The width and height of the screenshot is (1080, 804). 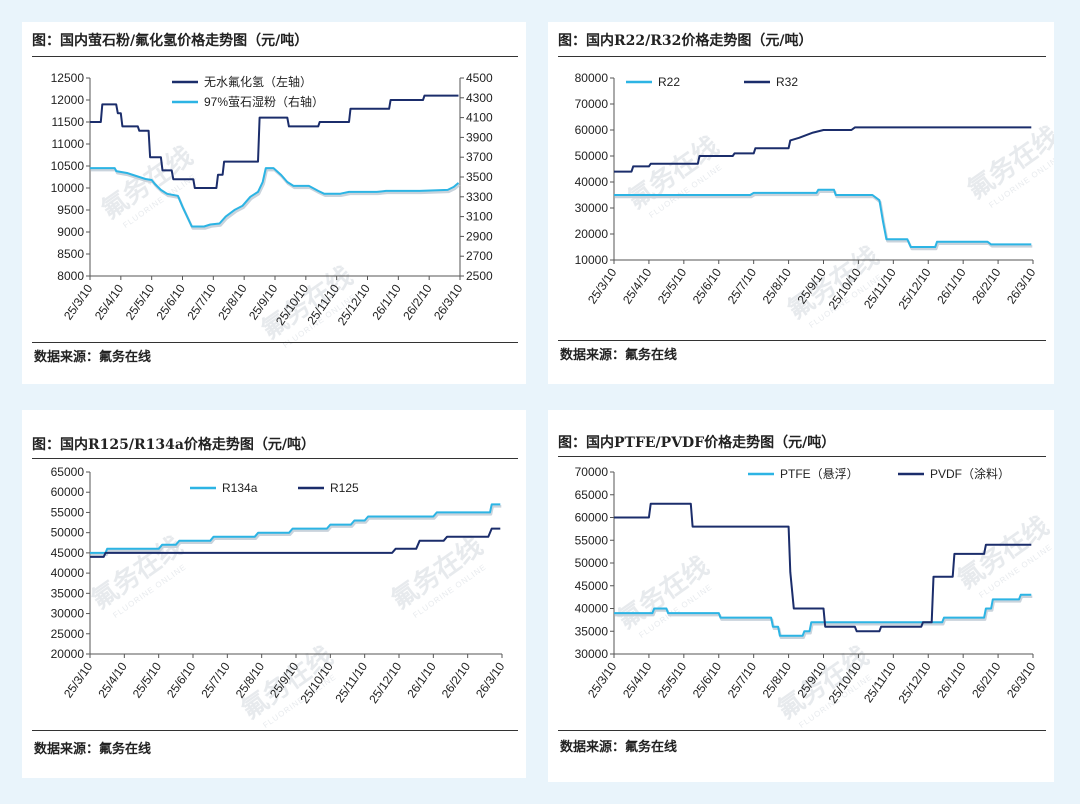 What do you see at coordinates (479, 157) in the screenshot?
I see `y-tick-label-right: 3700` at bounding box center [479, 157].